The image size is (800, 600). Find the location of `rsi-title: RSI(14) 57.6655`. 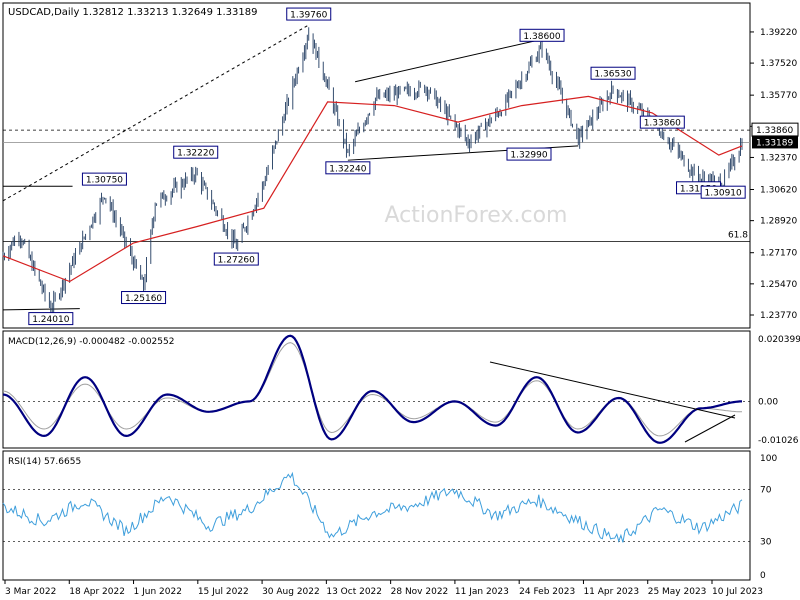

rsi-title: RSI(14) 57.6655 is located at coordinates (44, 462).